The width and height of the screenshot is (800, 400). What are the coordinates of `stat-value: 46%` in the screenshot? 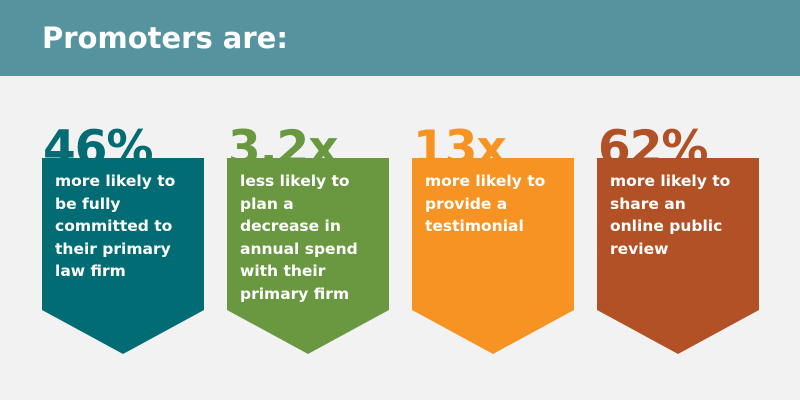 It's located at (98, 148).